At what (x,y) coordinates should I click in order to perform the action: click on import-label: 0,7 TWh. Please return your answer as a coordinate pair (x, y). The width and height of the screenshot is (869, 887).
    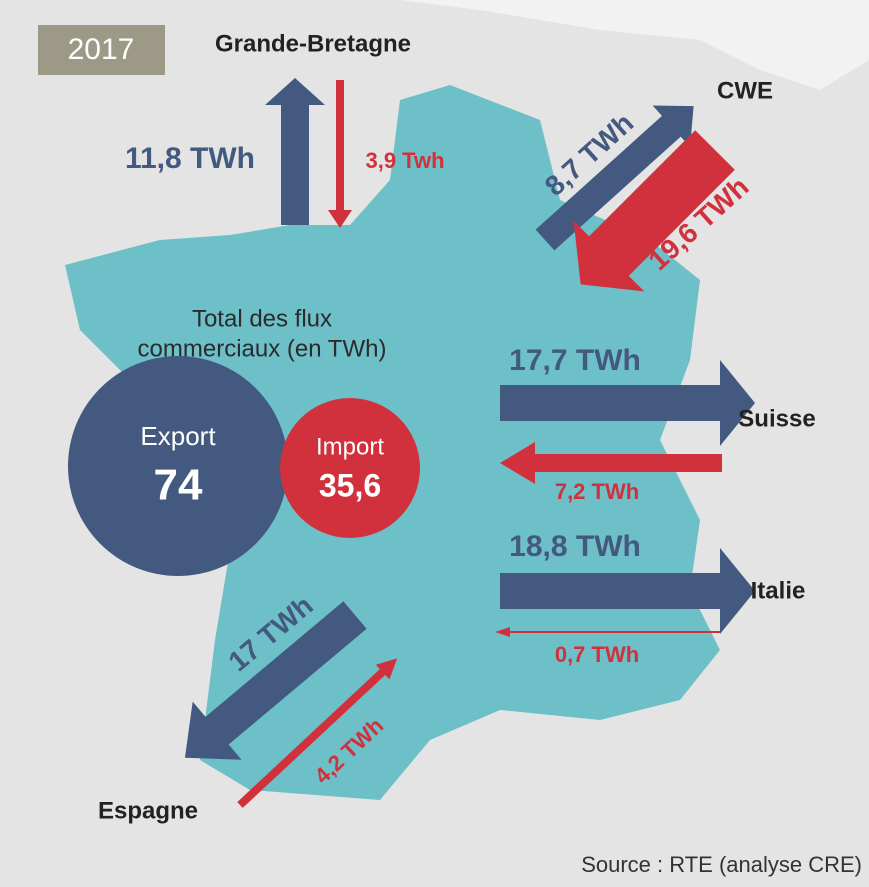
    Looking at the image, I should click on (597, 654).